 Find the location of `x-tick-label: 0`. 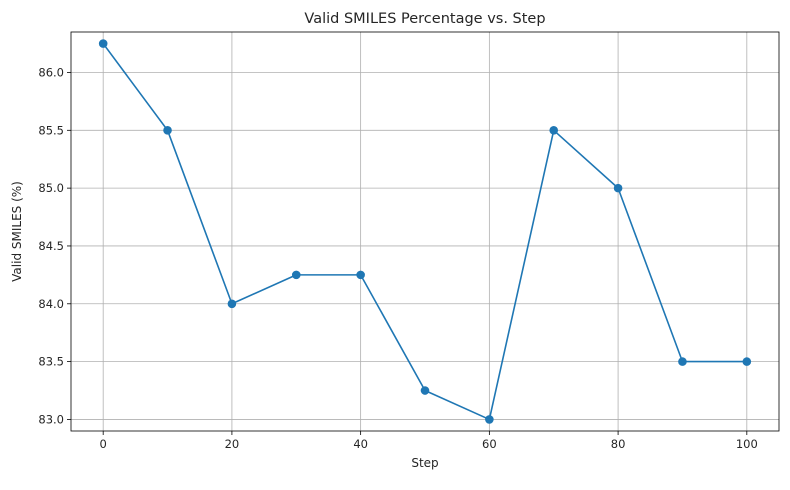

x-tick-label: 0 is located at coordinates (103, 444).